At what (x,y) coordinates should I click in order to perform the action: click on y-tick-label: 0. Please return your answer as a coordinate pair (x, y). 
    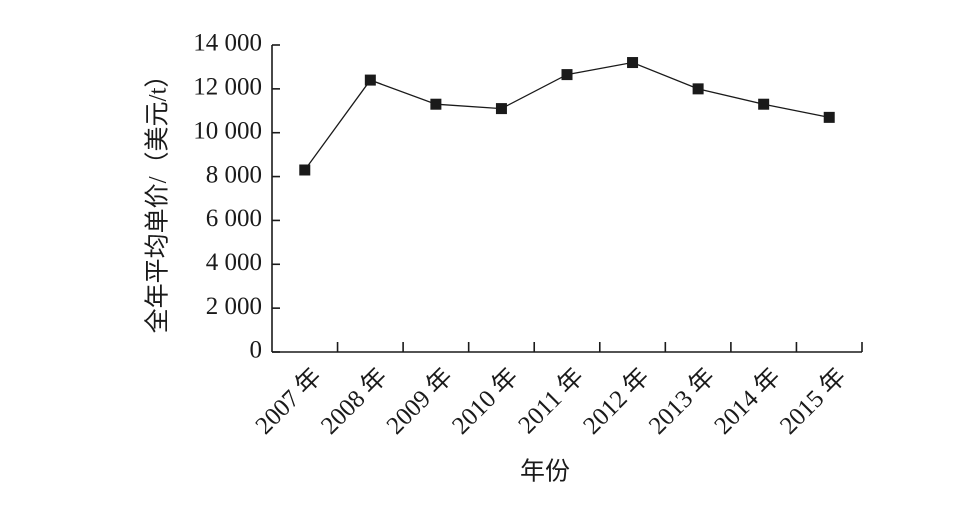
    Looking at the image, I should click on (256, 350).